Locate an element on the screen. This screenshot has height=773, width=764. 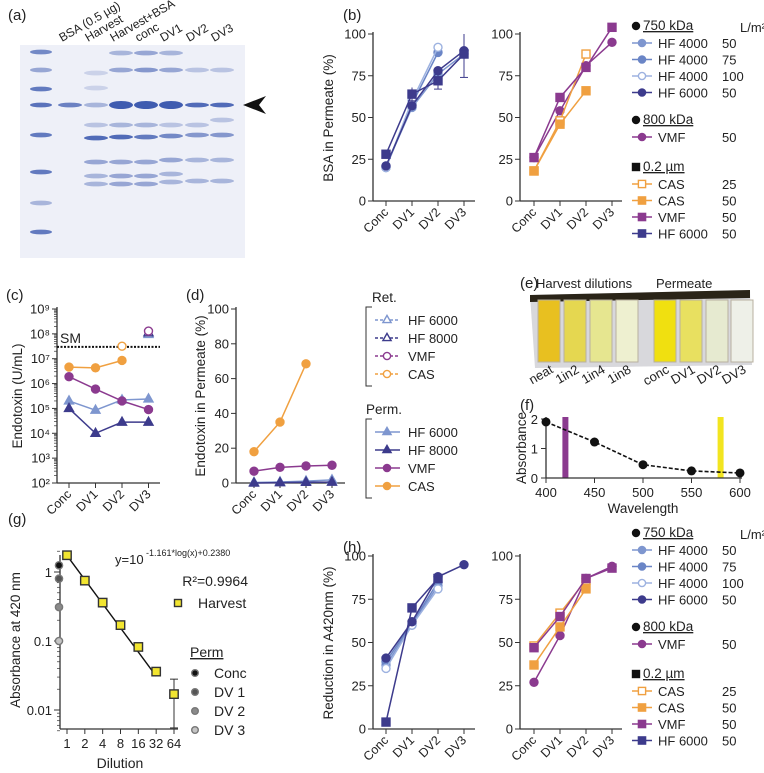
x-tick-label: 32 is located at coordinates (156, 743).